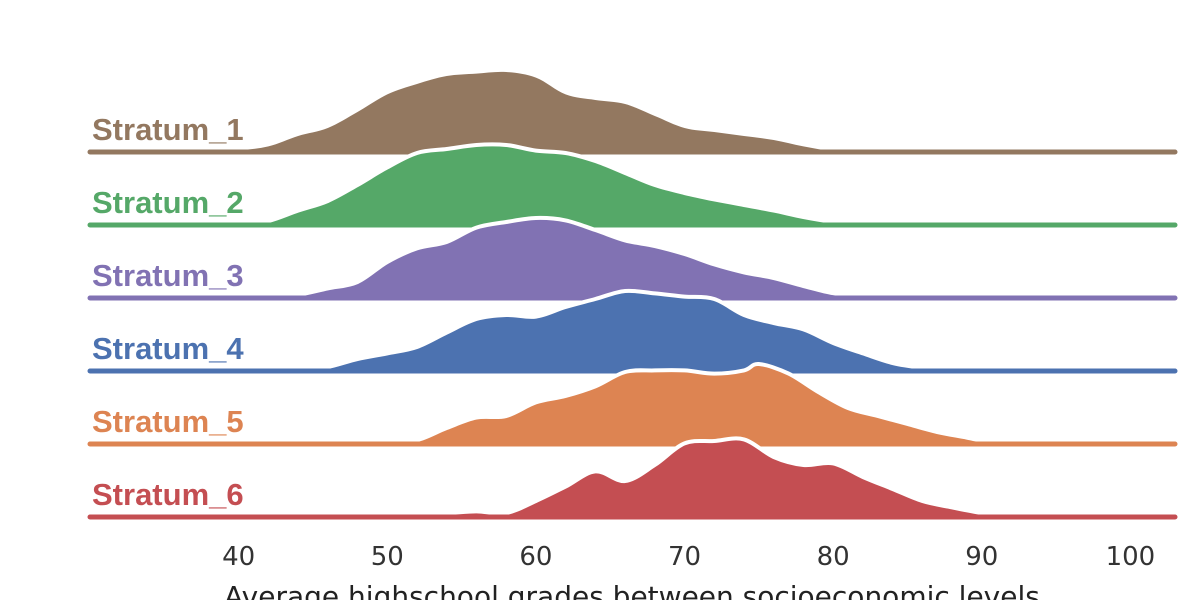 This screenshot has height=600, width=1200. Describe the element at coordinates (535, 557) in the screenshot. I see `x-tick-label: 60` at that location.